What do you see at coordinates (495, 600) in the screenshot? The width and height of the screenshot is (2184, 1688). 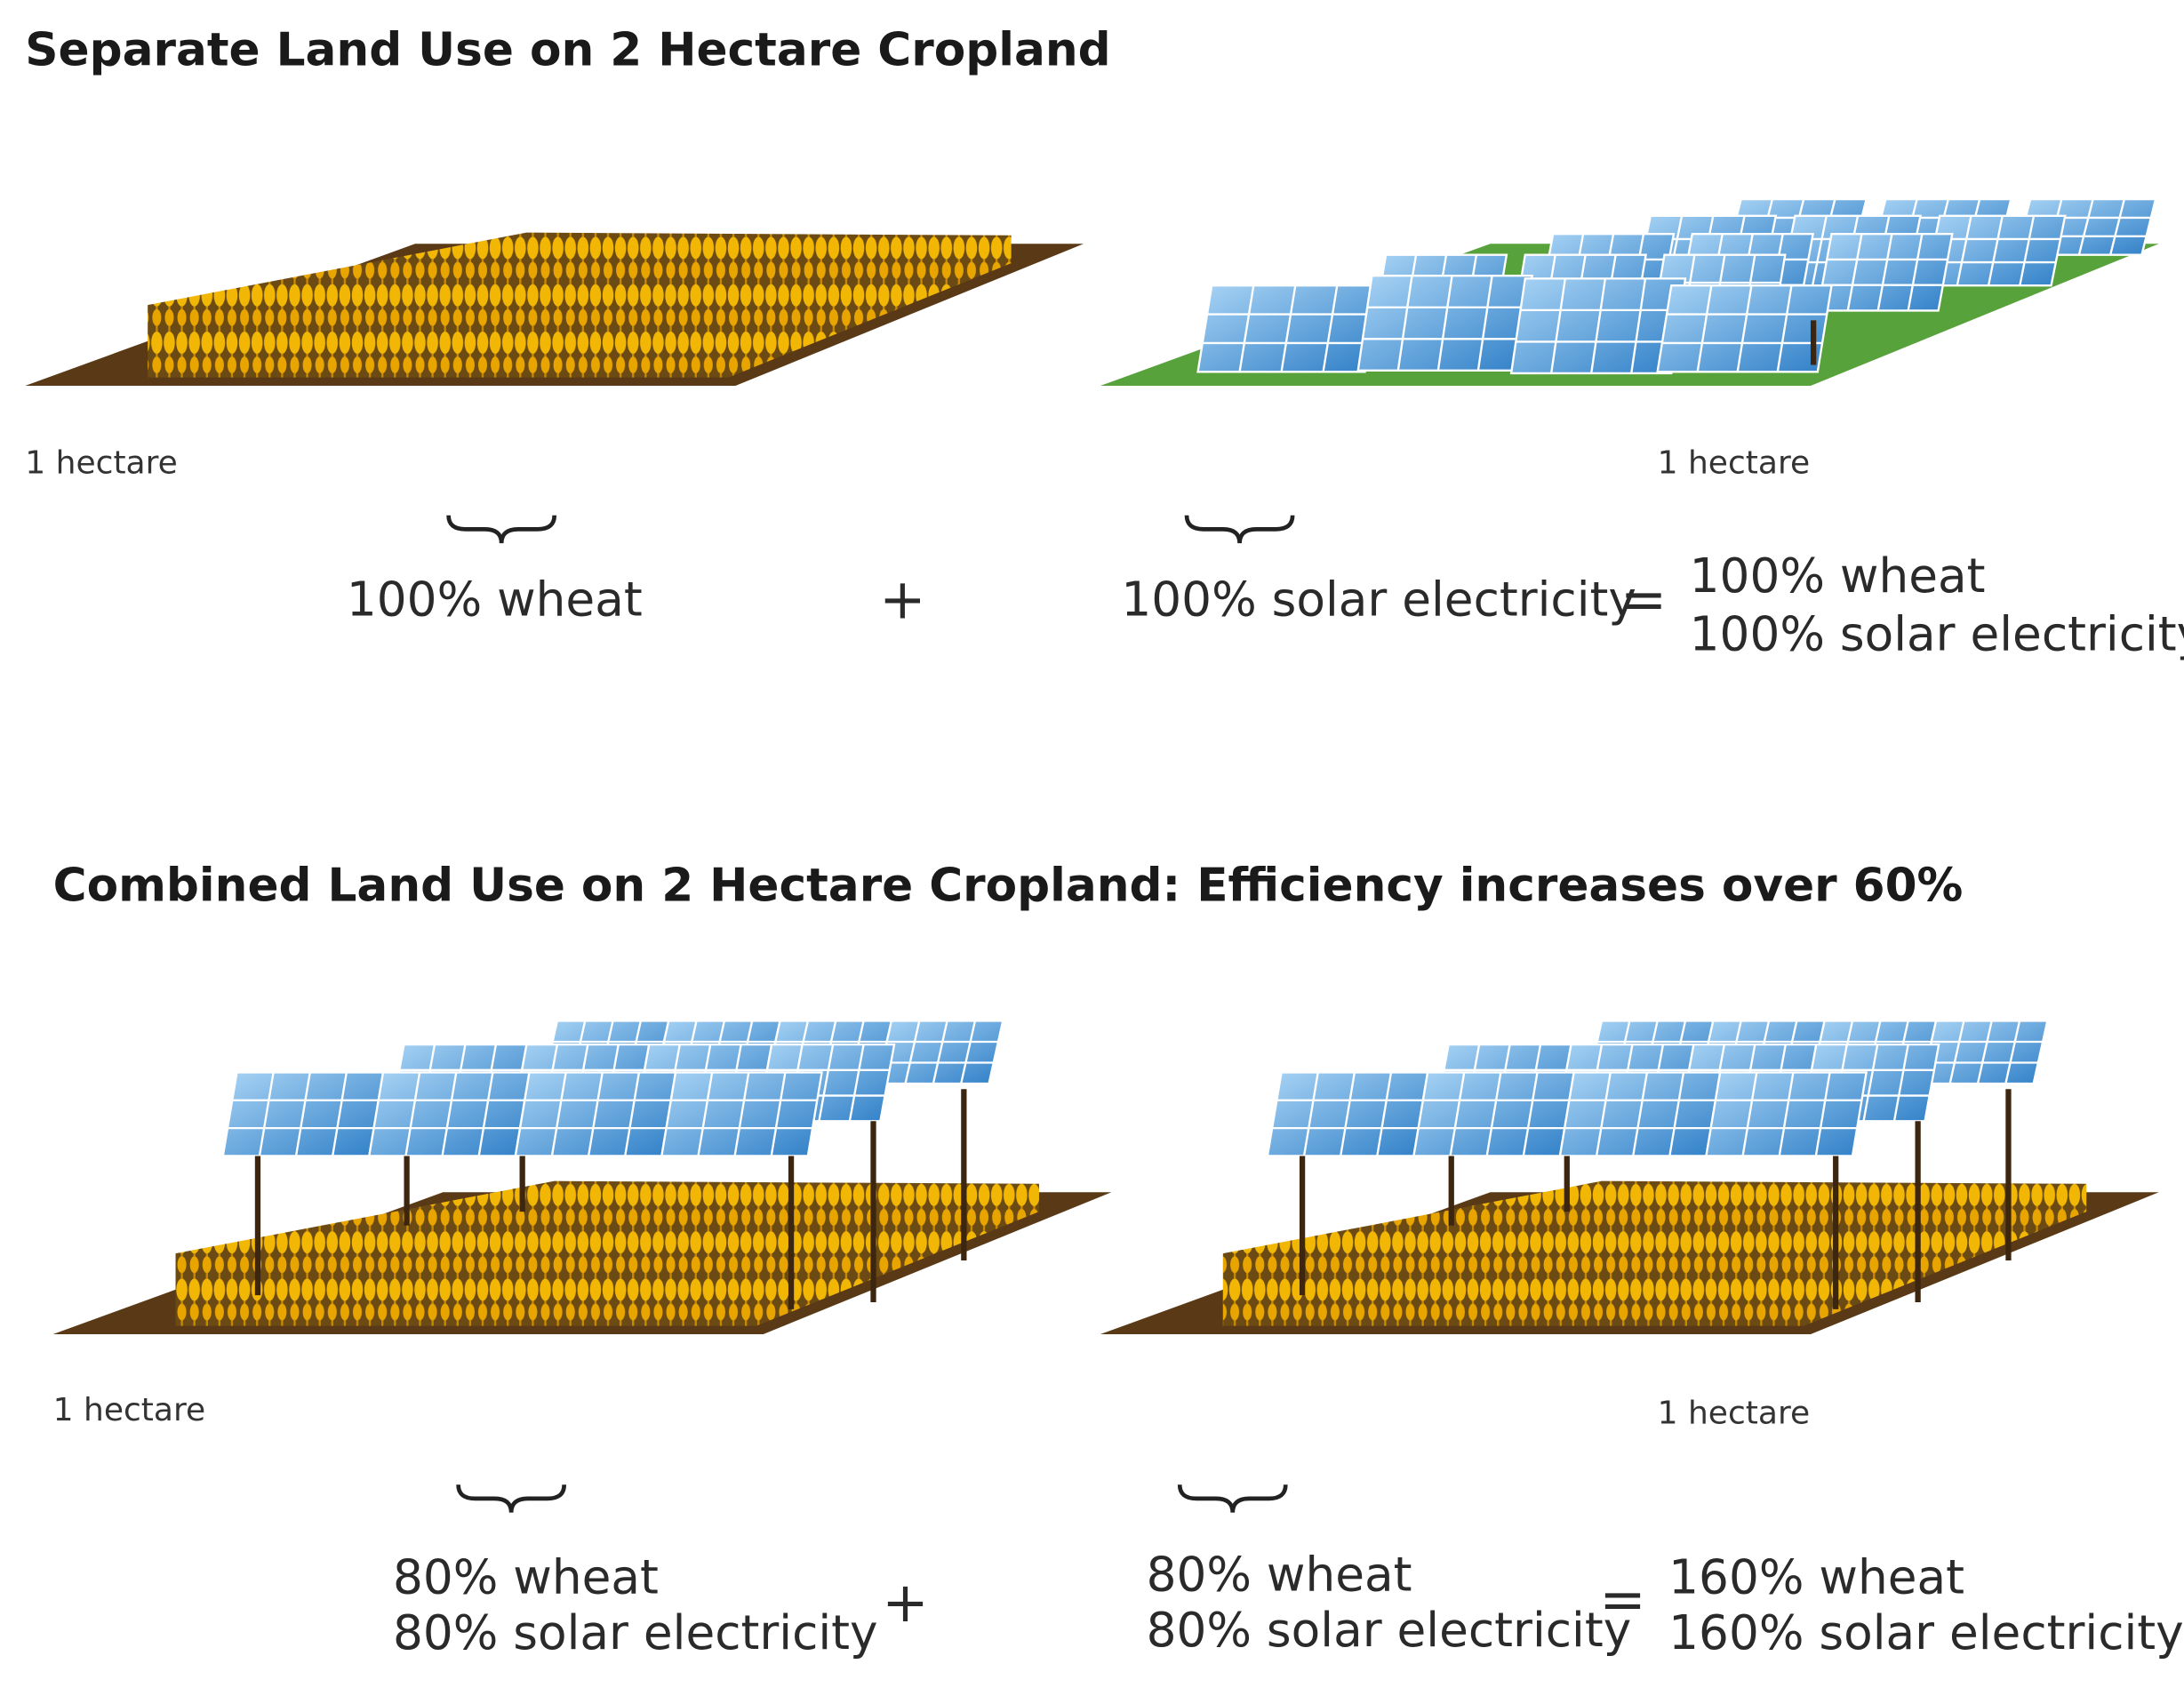 I see `yield-text: 100% wheat` at bounding box center [495, 600].